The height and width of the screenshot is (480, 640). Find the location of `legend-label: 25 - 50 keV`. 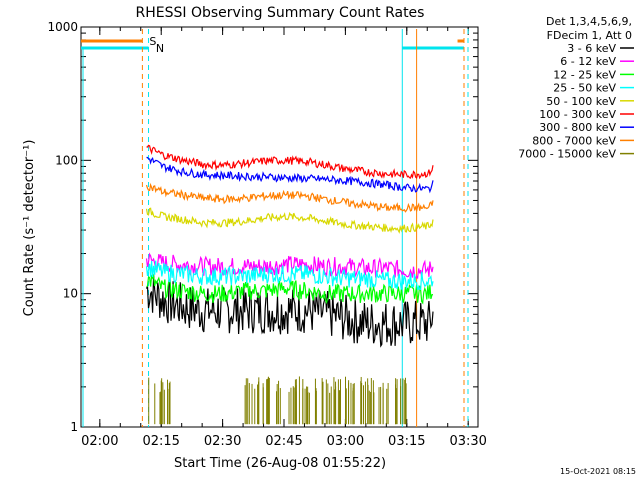

legend-label: 25 - 50 keV is located at coordinates (584, 88).